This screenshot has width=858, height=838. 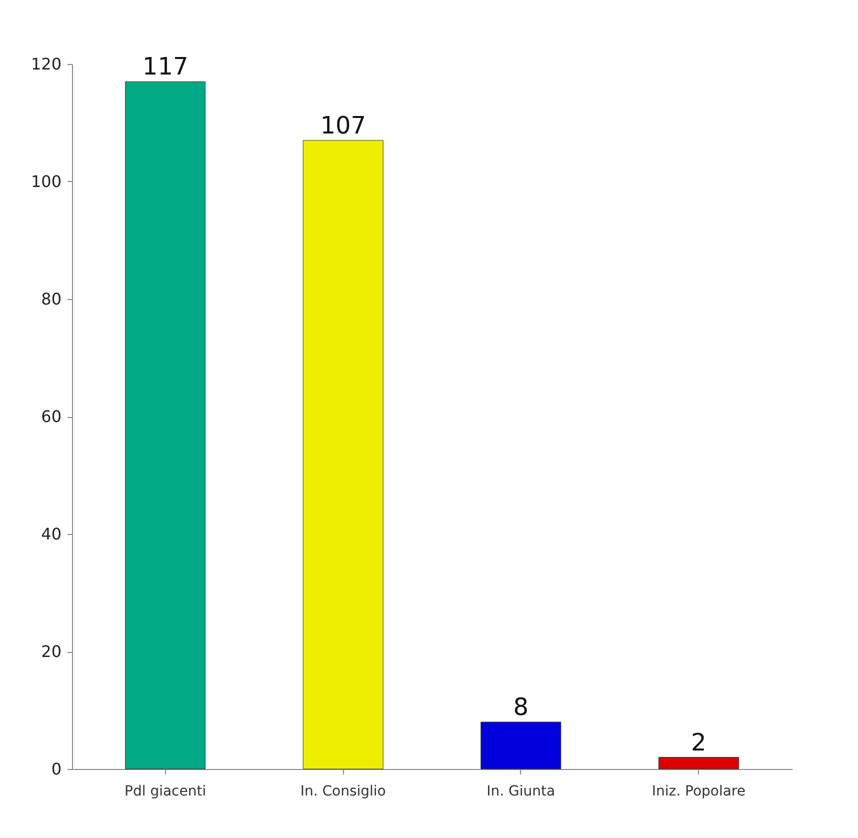 What do you see at coordinates (51, 299) in the screenshot?
I see `y-tick-label: 80` at bounding box center [51, 299].